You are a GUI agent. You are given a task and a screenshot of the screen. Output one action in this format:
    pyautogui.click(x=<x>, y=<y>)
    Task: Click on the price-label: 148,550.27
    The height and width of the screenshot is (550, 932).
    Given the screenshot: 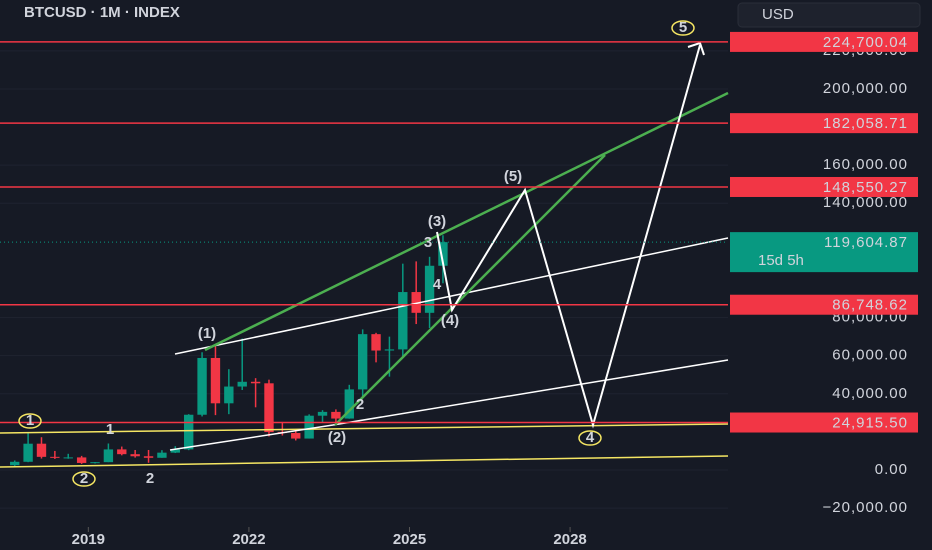 What is the action you would take?
    pyautogui.click(x=865, y=187)
    